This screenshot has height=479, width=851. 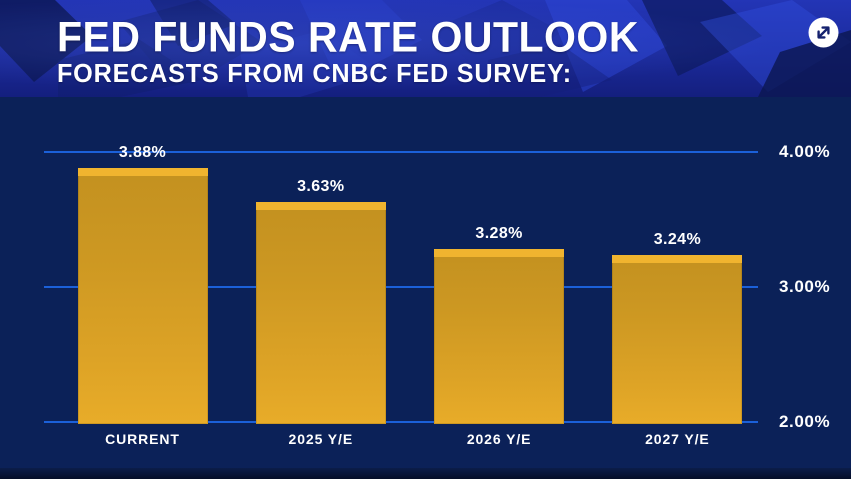 What do you see at coordinates (499, 234) in the screenshot?
I see `bar-value-label: 3.28%` at bounding box center [499, 234].